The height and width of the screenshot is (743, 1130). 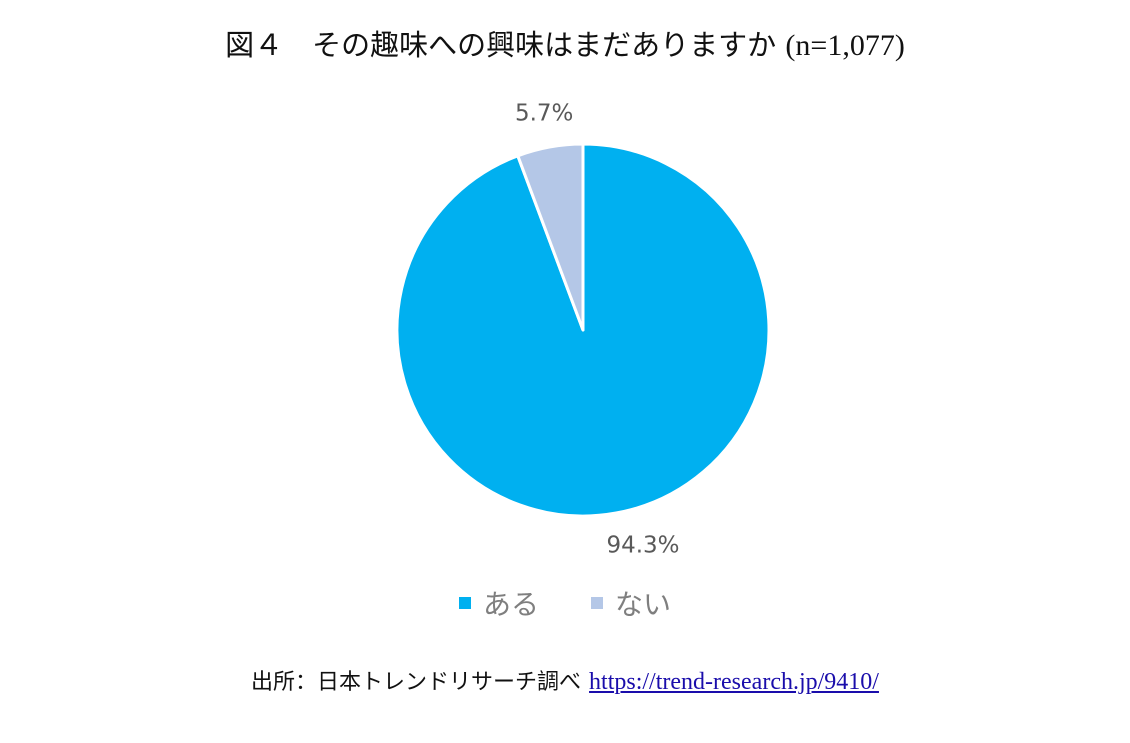 I want to click on legend-label-aru: ある, so click(x=510, y=604).